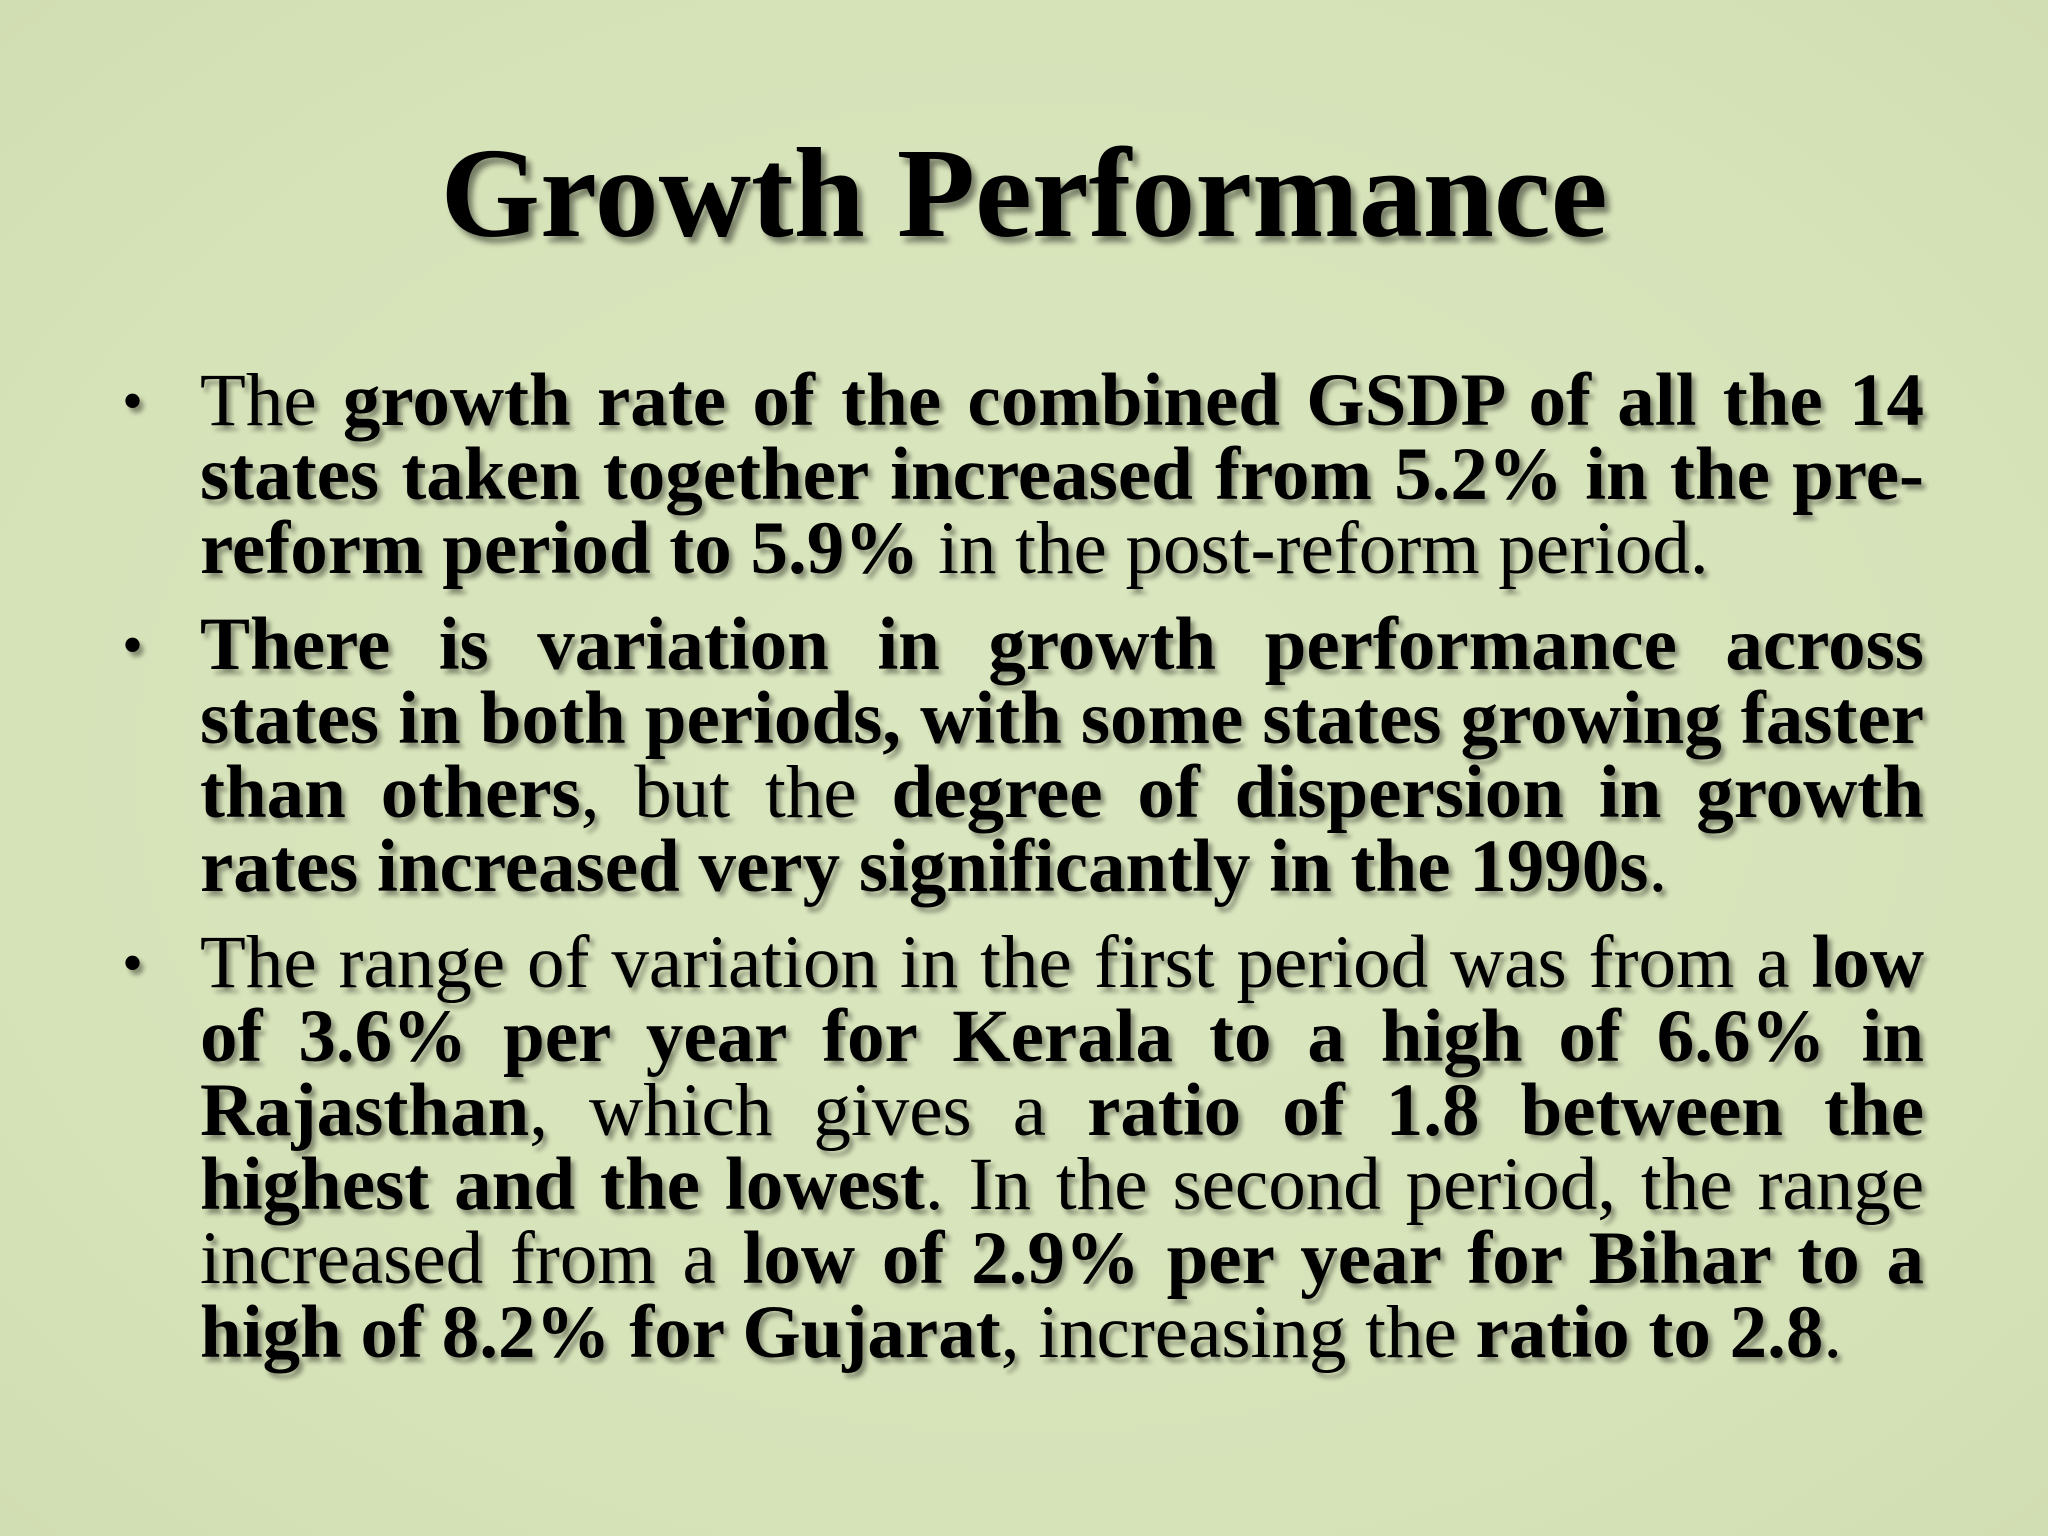 The image size is (2048, 1536). Describe the element at coordinates (1024, 193) in the screenshot. I see `slide-title: Growth Performance` at that location.